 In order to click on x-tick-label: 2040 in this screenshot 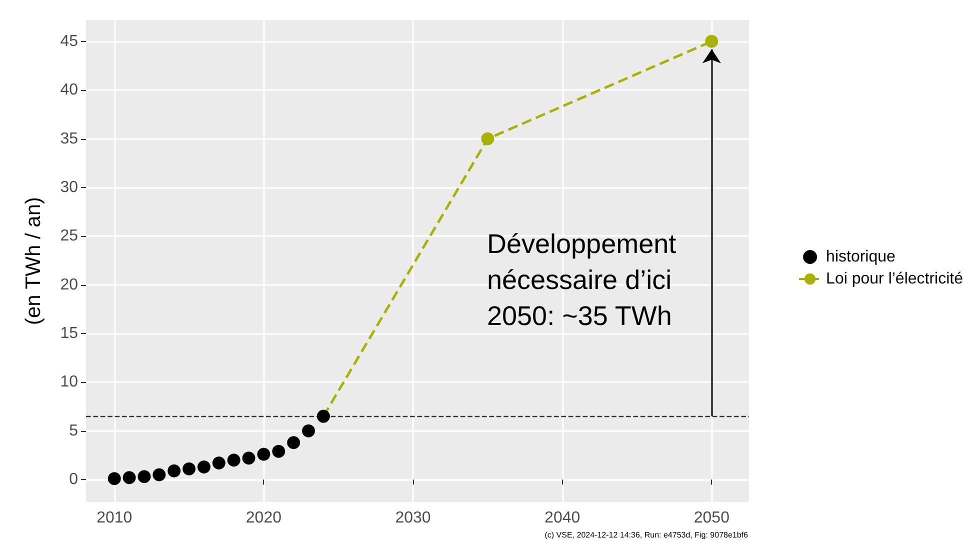, I will do `click(562, 518)`.